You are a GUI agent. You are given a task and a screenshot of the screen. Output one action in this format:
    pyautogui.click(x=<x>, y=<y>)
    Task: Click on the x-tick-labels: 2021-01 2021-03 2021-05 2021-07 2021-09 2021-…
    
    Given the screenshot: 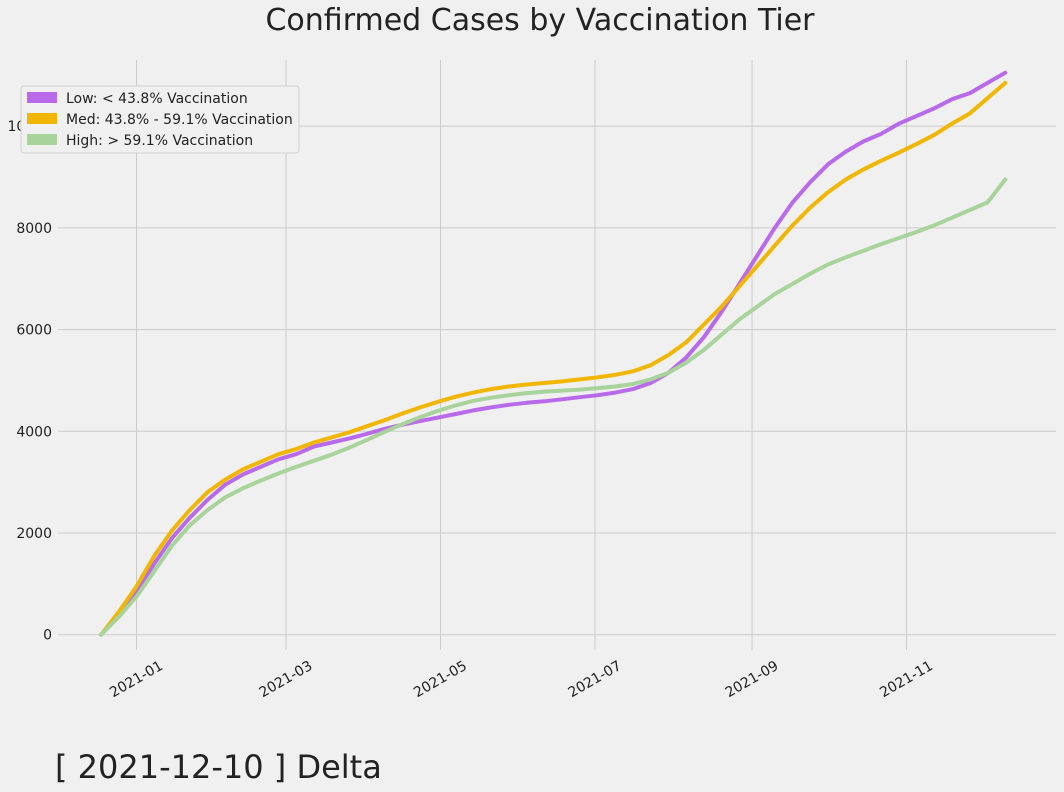 What is the action you would take?
    pyautogui.click(x=521, y=679)
    